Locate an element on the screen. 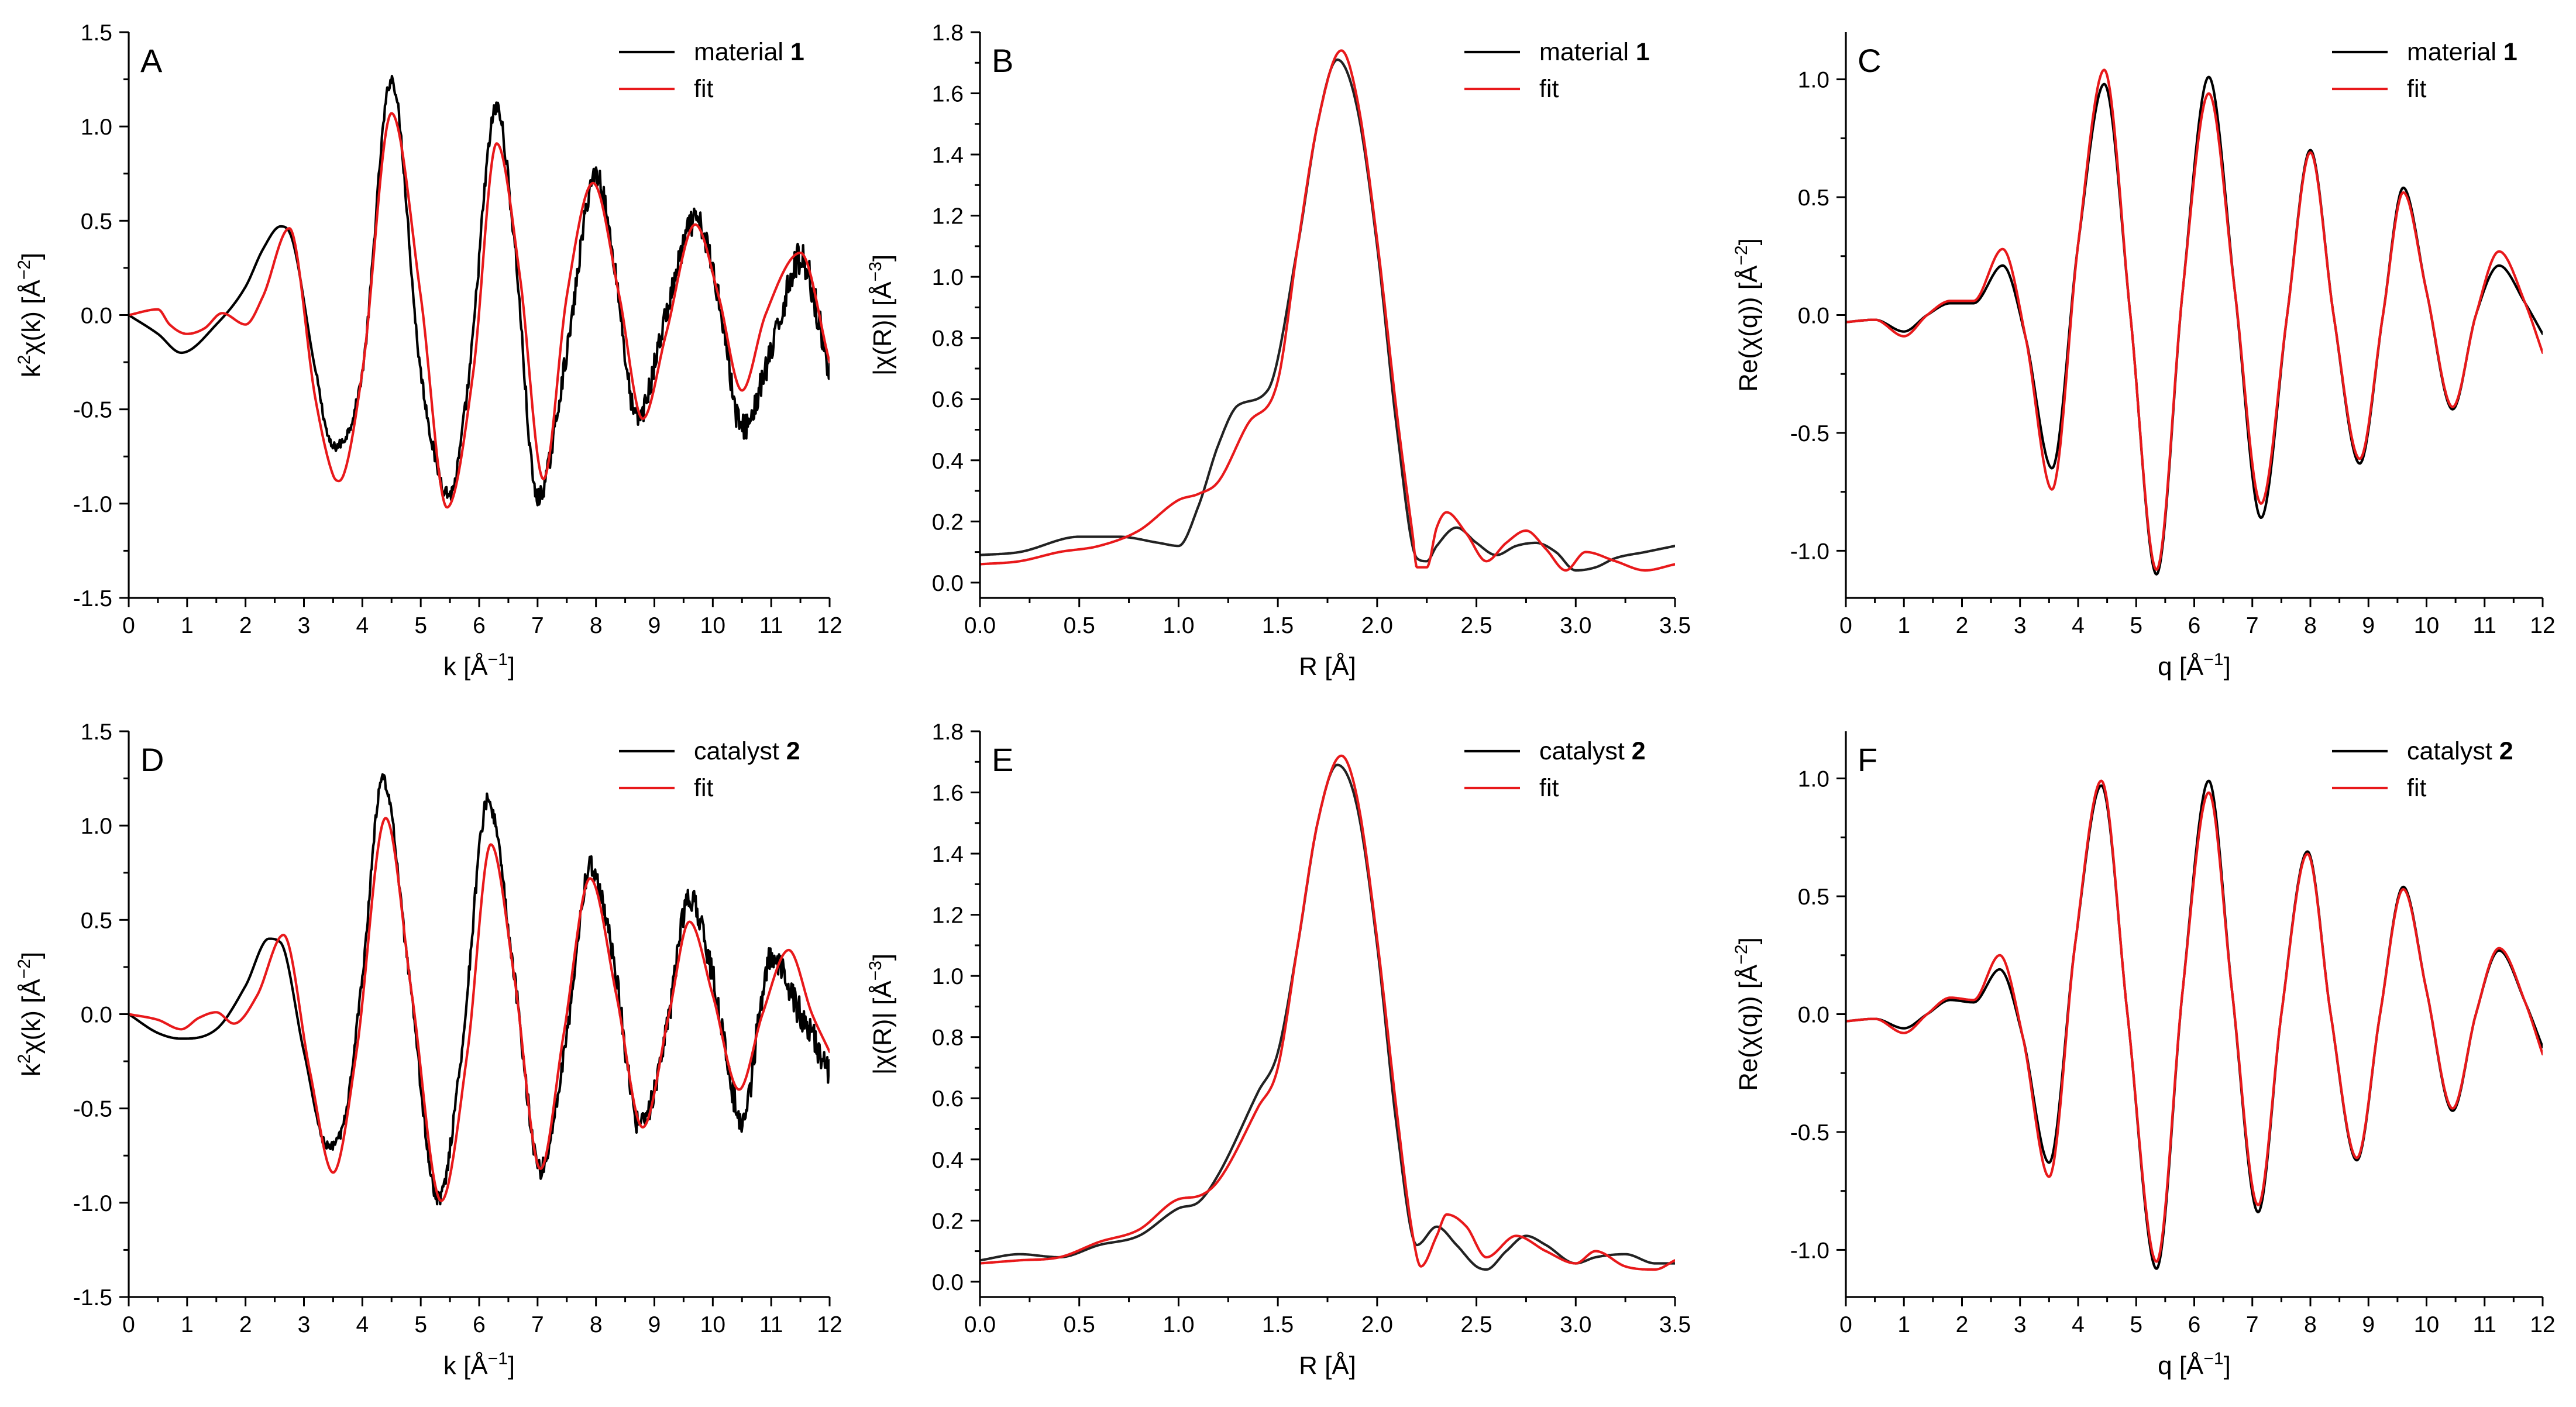 This screenshot has width=2576, height=1407. x-tick-label: 3.5 is located at coordinates (1675, 625).